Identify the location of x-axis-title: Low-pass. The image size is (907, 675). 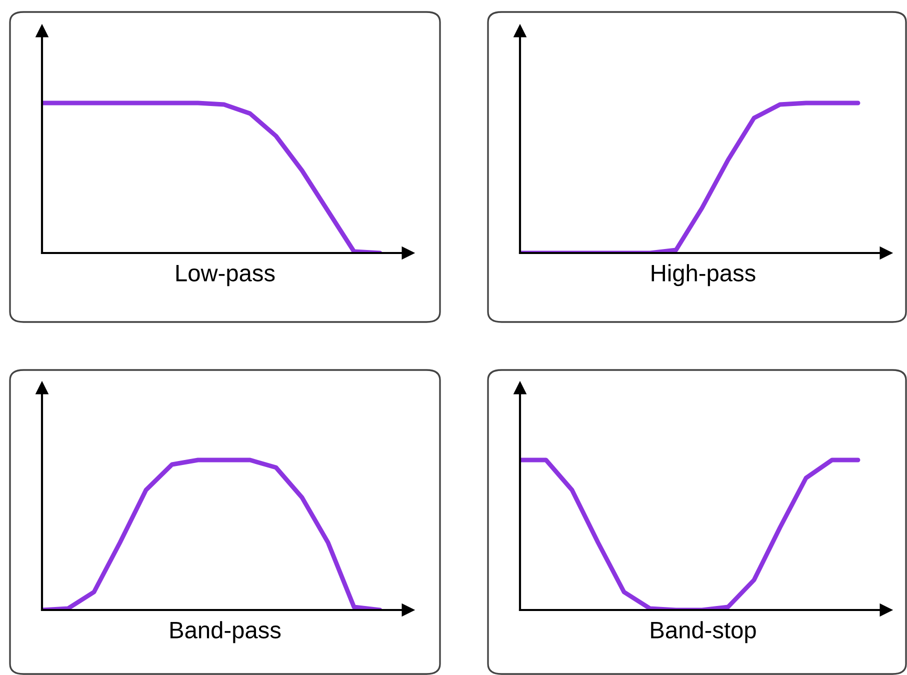
(225, 275).